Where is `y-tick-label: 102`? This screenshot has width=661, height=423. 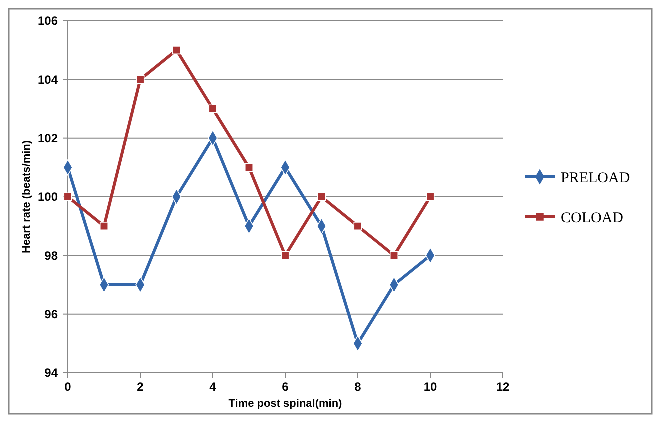 y-tick-label: 102 is located at coordinates (48, 139).